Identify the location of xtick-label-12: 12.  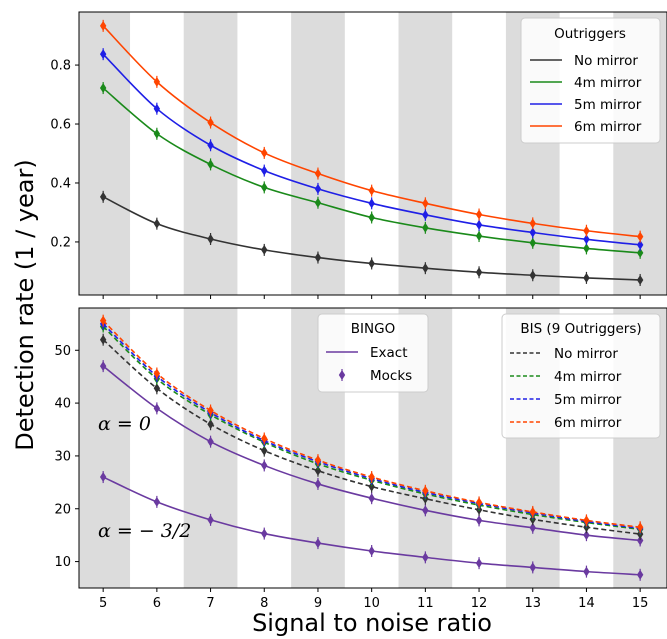
(479, 603).